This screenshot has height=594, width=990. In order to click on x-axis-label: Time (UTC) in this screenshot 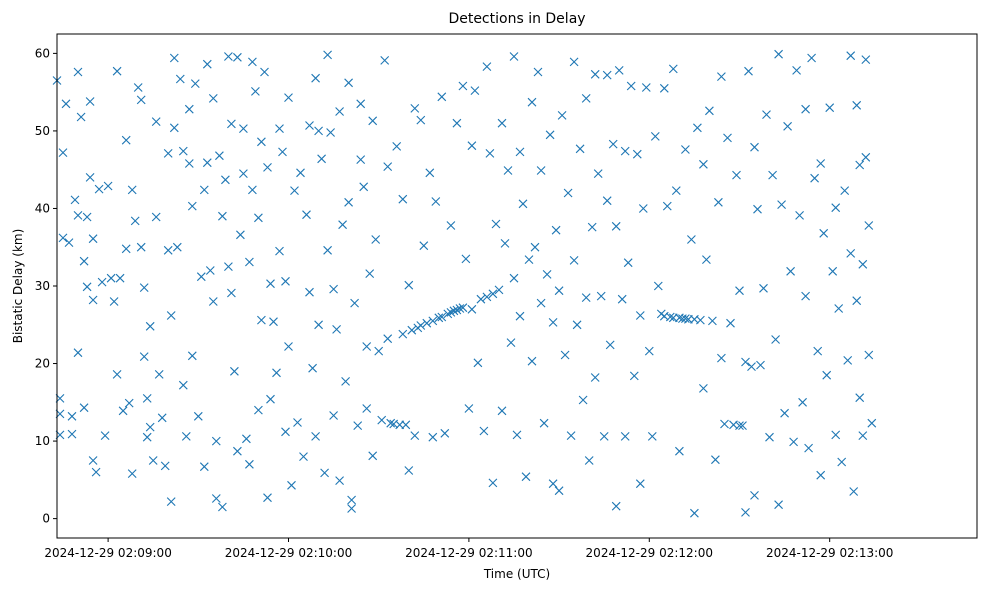, I will do `click(516, 574)`.